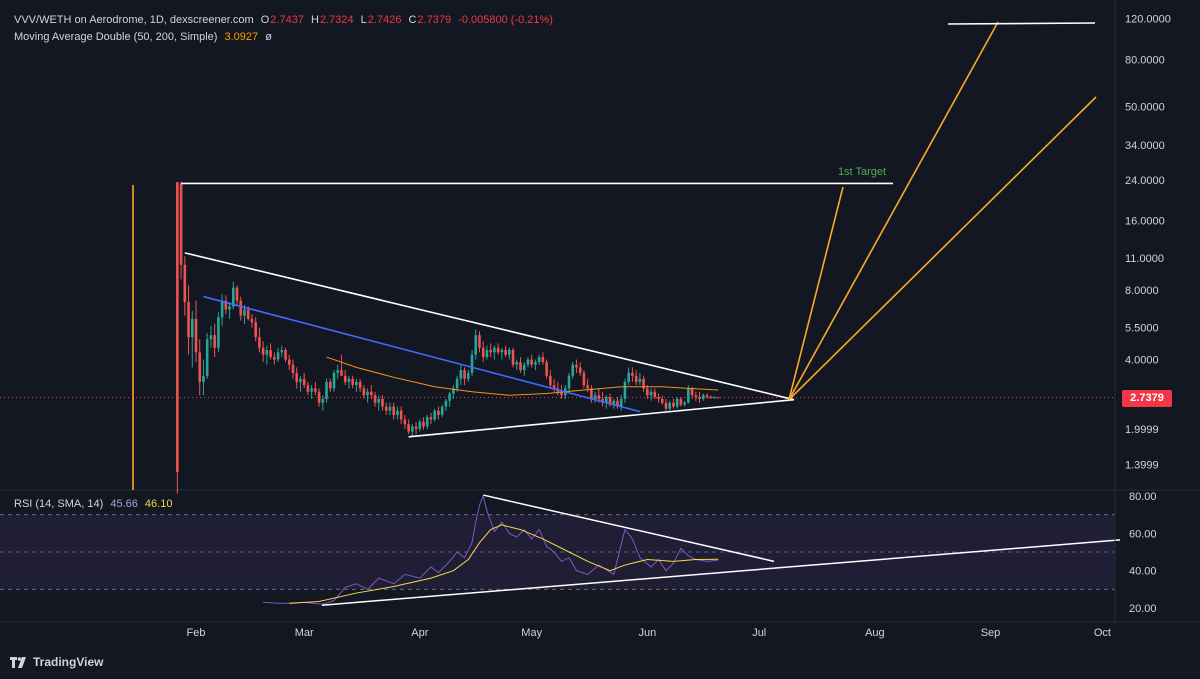  What do you see at coordinates (158, 504) in the screenshot?
I see `rsi-sma-value: 46.10` at bounding box center [158, 504].